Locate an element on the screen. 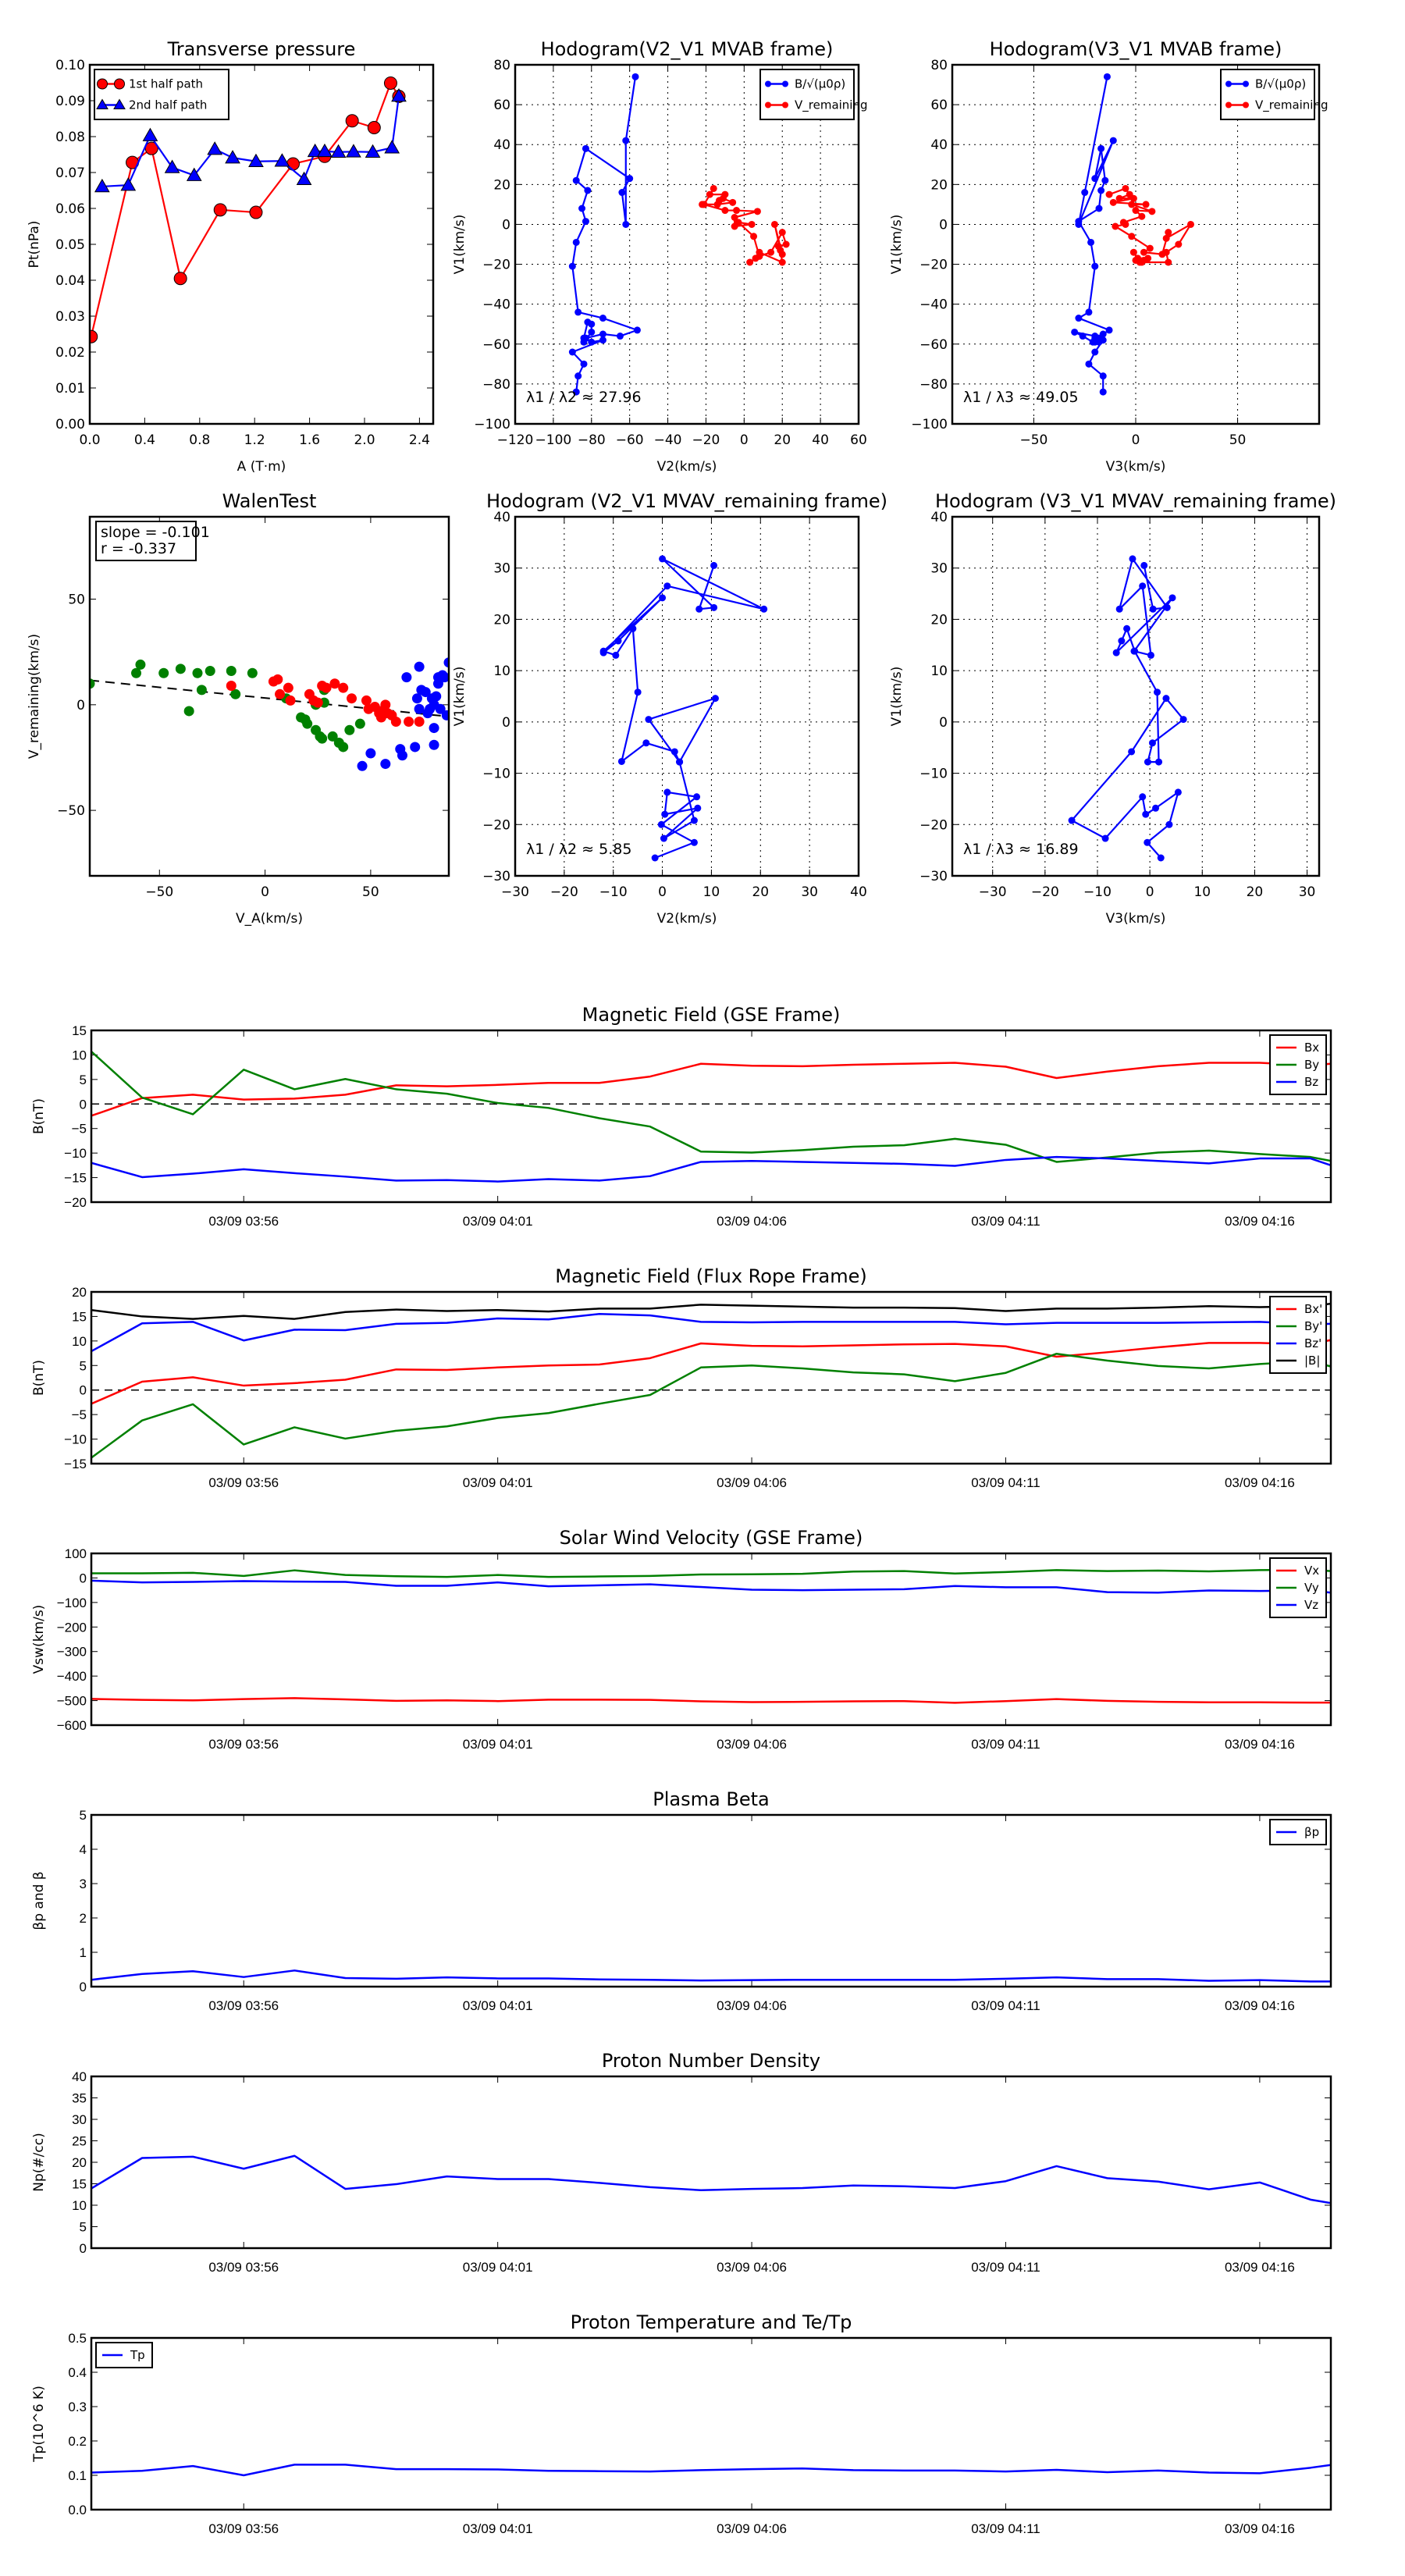 The width and height of the screenshot is (1405, 2576). legend-item: B/√(μ0ρ) is located at coordinates (805, 84).